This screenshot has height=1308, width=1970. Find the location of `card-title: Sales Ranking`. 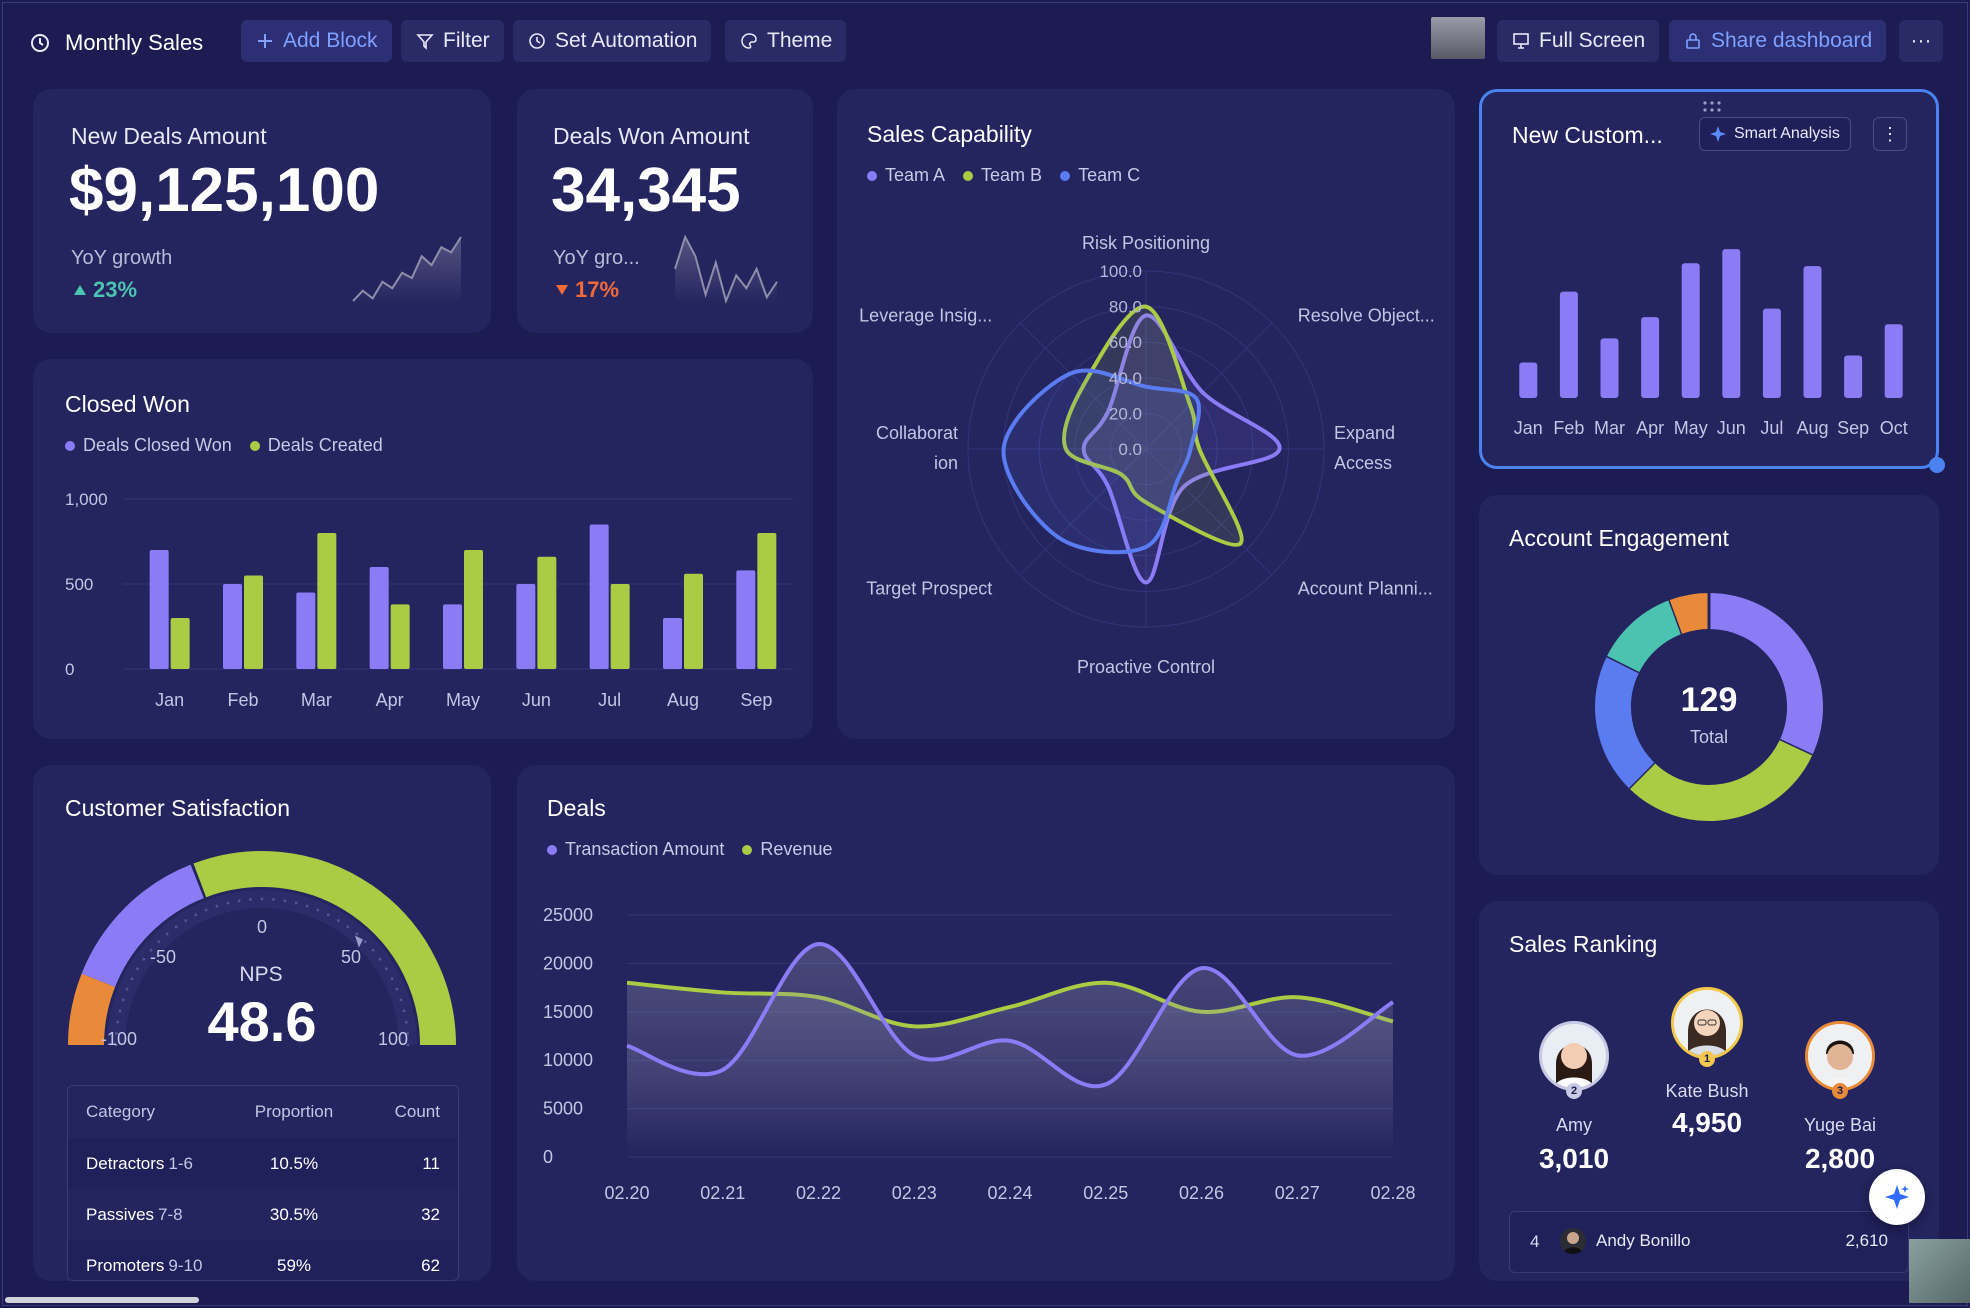

card-title: Sales Ranking is located at coordinates (1583, 944).